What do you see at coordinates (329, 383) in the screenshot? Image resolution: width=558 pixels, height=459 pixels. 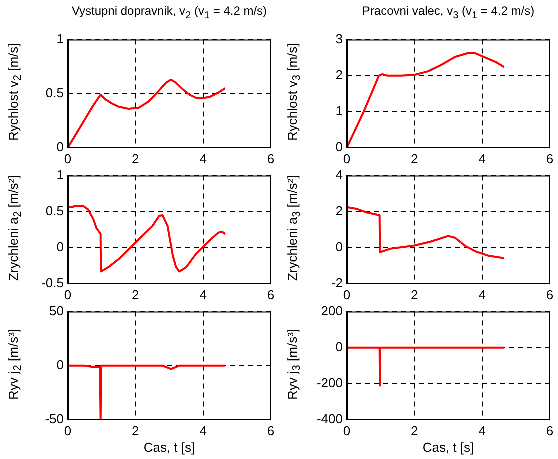 I see `y-tick-label: -200` at bounding box center [329, 383].